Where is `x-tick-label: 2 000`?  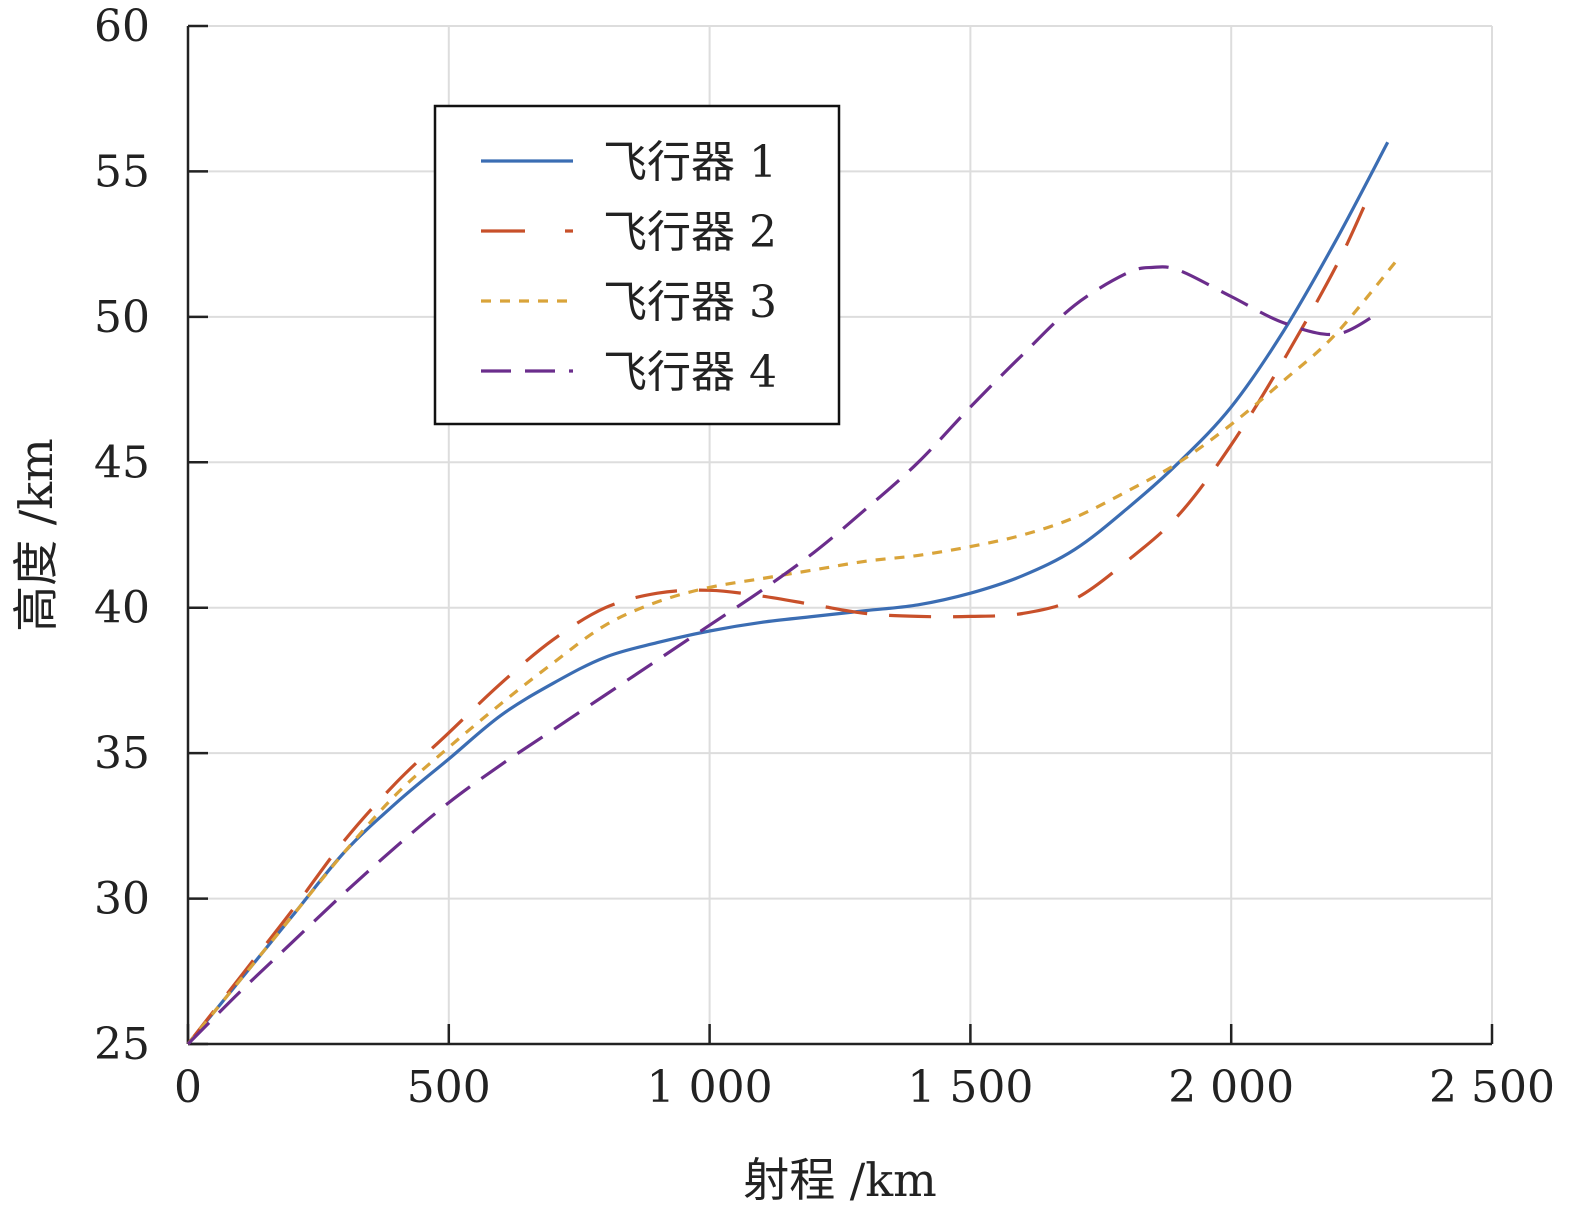
x-tick-label: 2 000 is located at coordinates (1231, 1087).